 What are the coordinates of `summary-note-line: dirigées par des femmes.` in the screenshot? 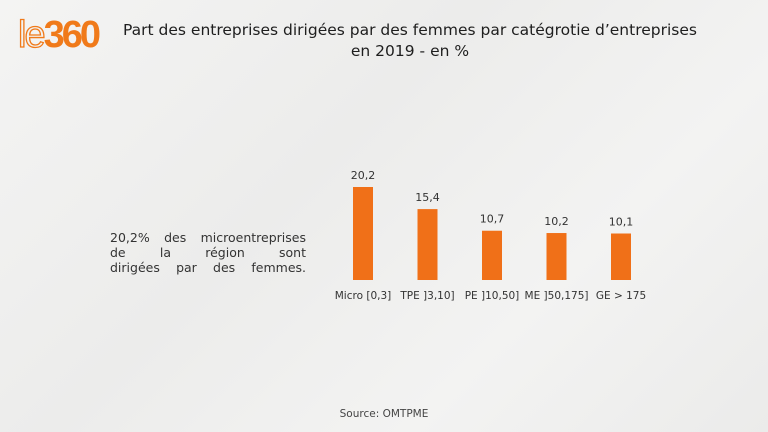 It's located at (208, 267).